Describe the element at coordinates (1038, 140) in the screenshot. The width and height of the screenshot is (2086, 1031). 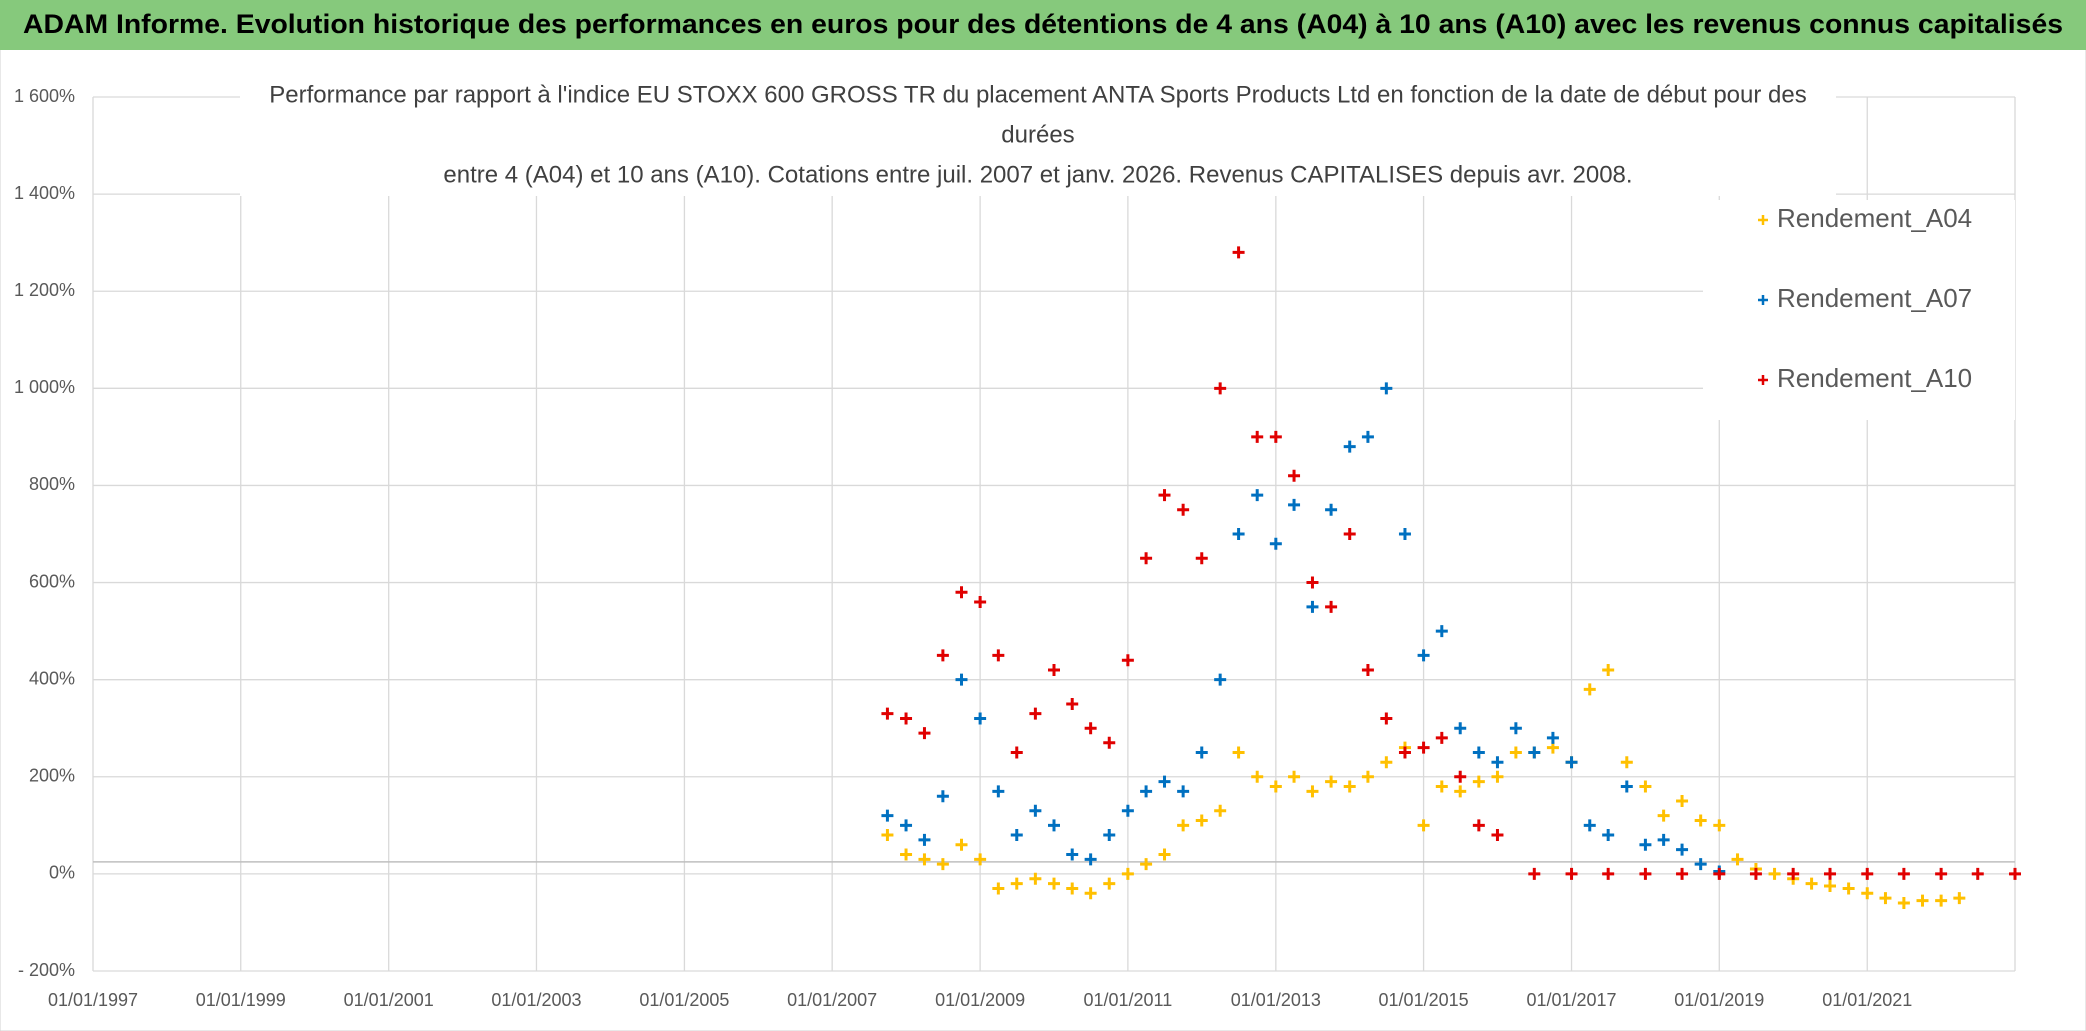
I see `title-box` at that location.